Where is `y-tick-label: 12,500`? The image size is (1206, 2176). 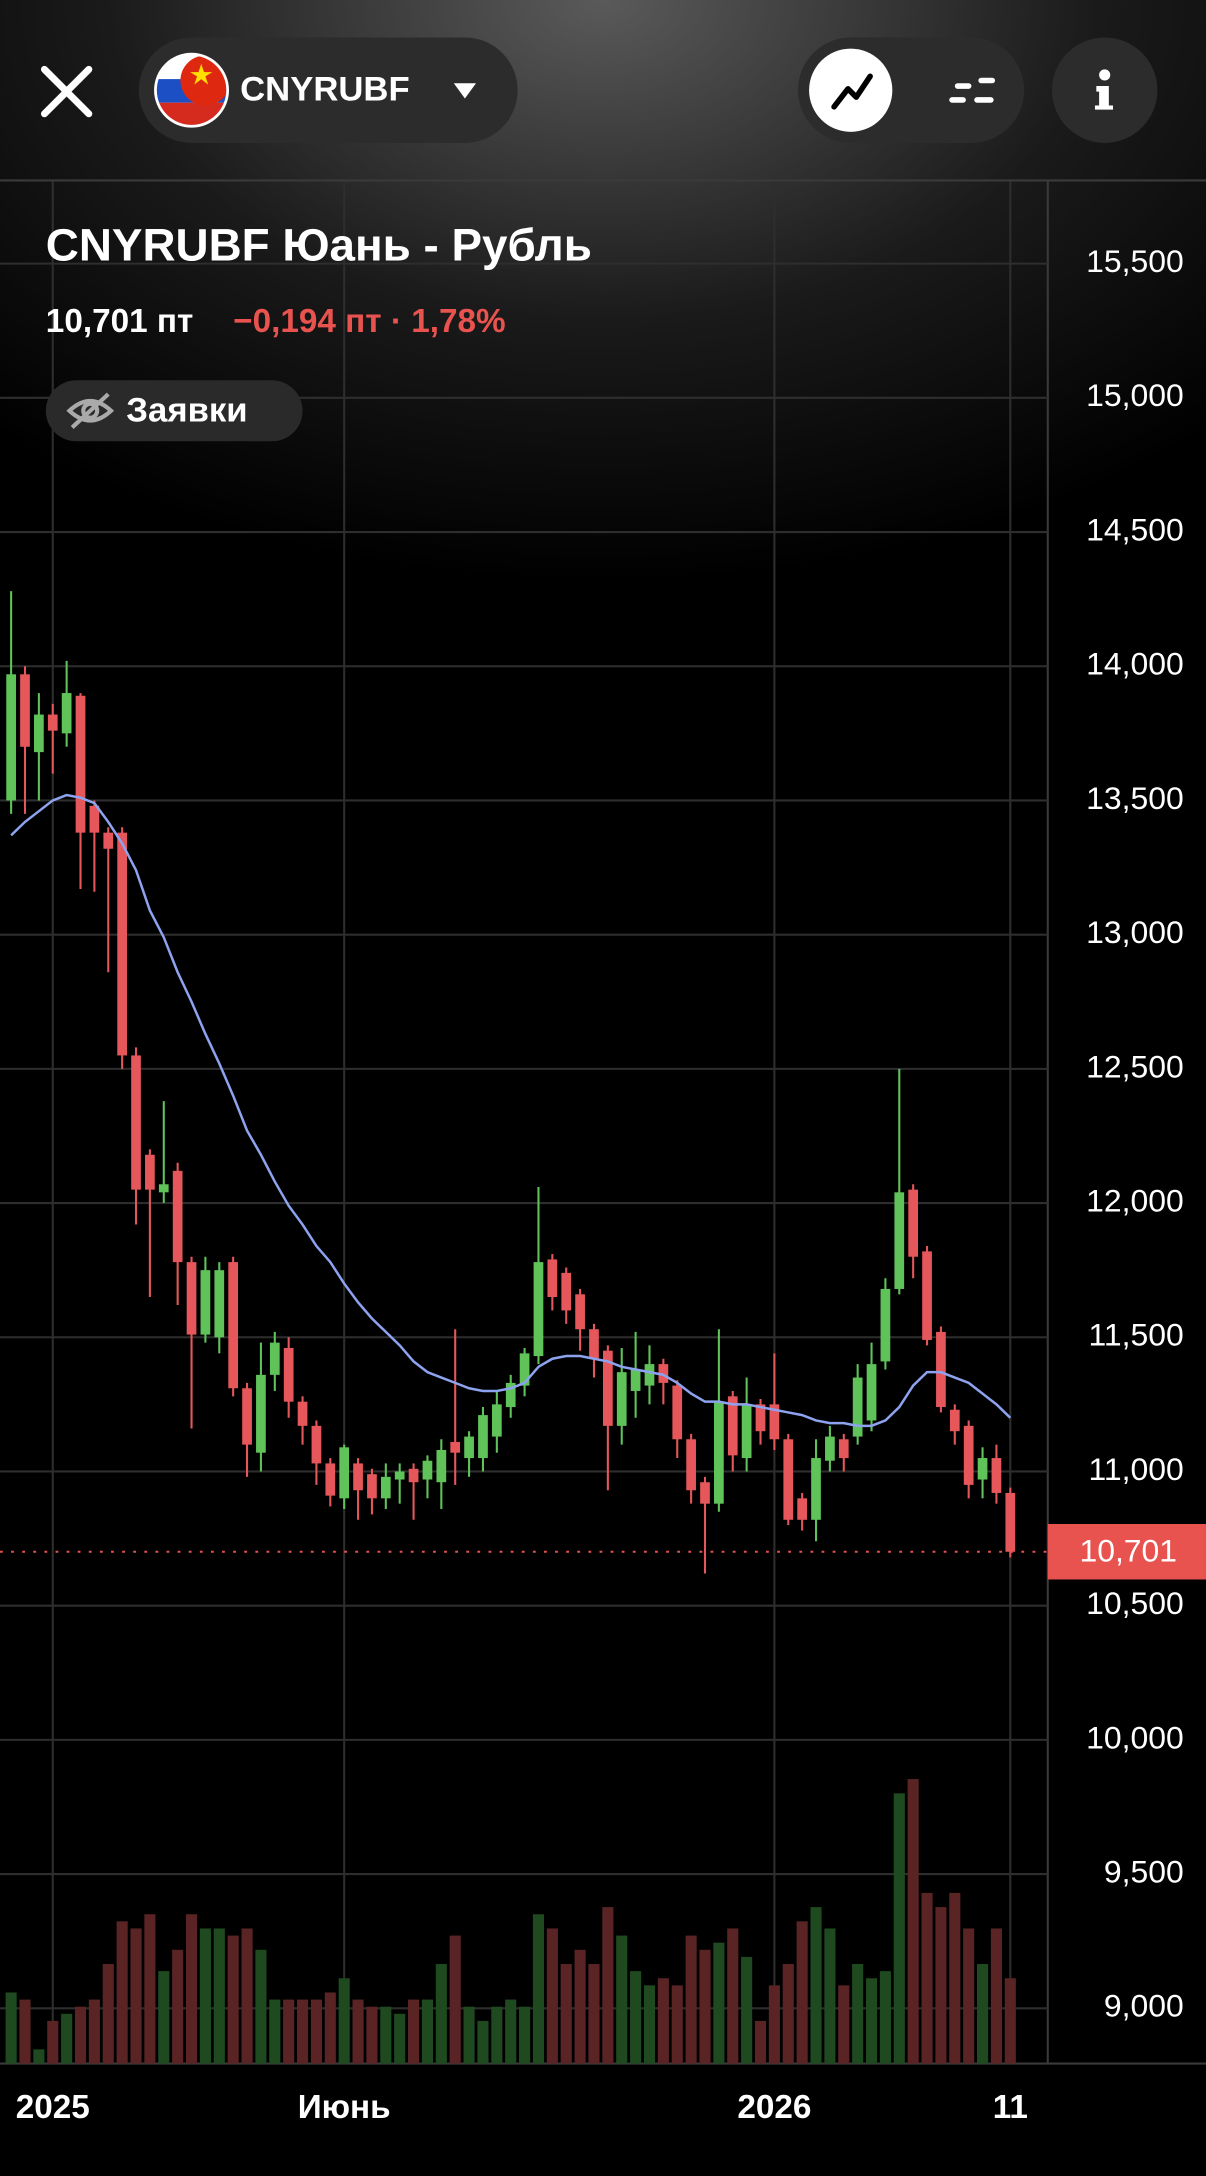 y-tick-label: 12,500 is located at coordinates (1135, 1066).